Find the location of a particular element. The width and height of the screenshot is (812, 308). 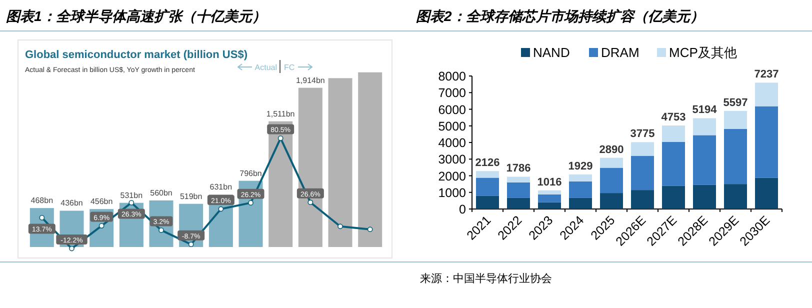

y-tick-label: 7000 is located at coordinates (452, 93).